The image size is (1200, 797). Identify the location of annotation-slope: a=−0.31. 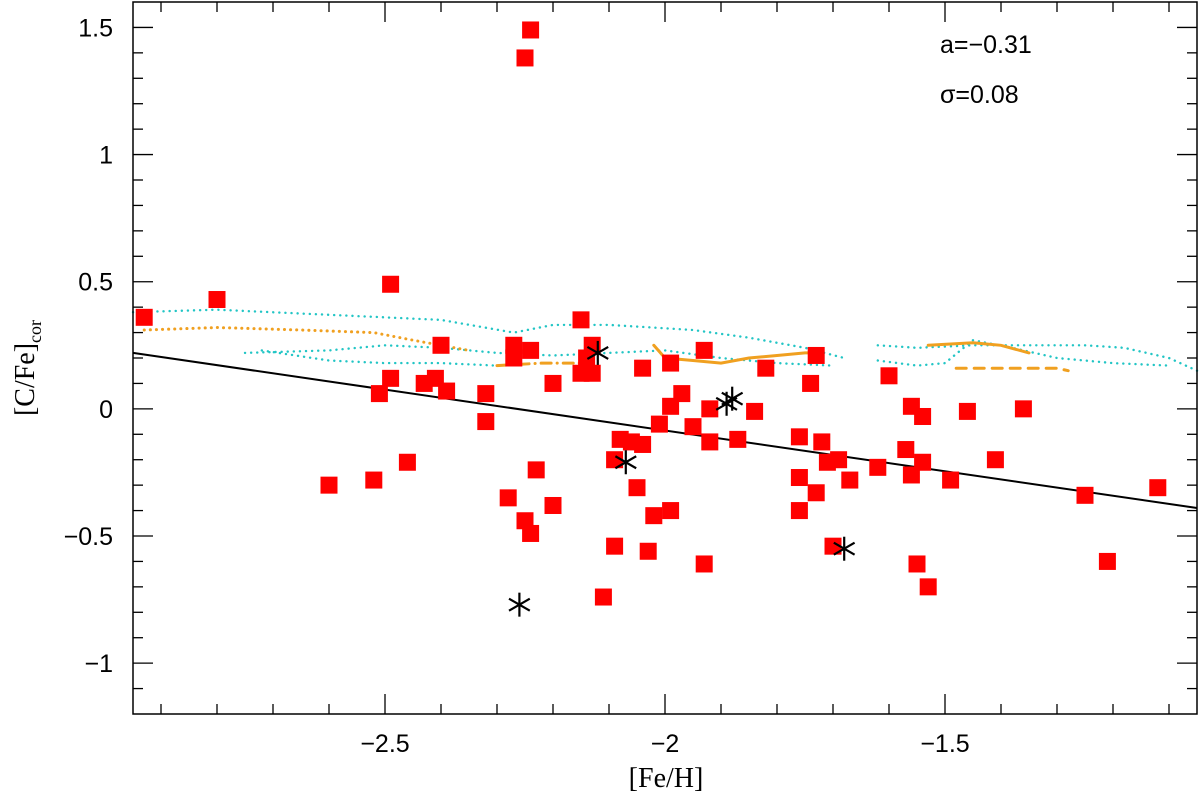
(986, 45).